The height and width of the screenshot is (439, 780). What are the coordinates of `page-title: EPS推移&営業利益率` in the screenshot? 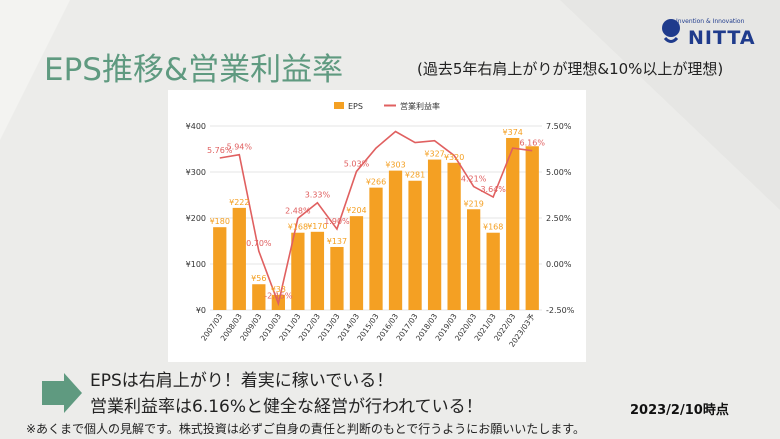 It's located at (194, 70).